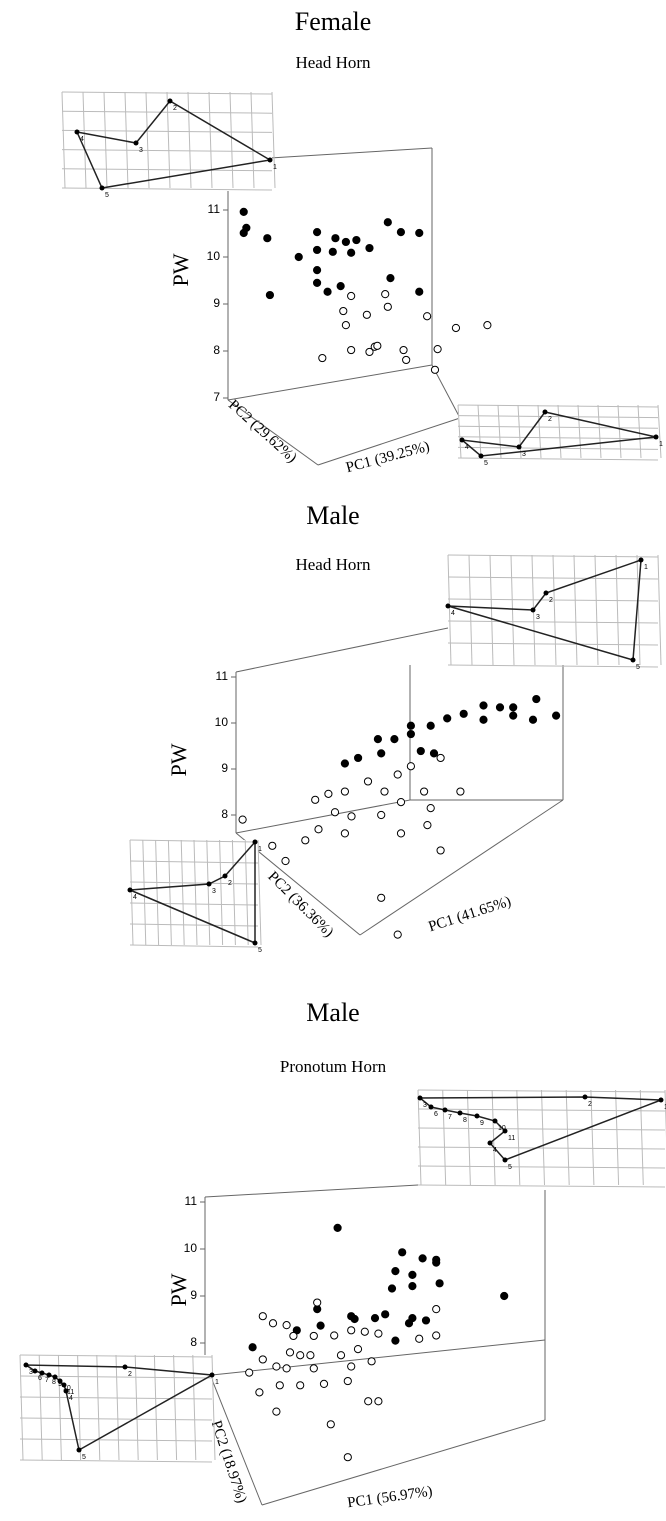 This screenshot has height=1521, width=666. What do you see at coordinates (70, 1392) in the screenshot?
I see `landmark-label: 11` at bounding box center [70, 1392].